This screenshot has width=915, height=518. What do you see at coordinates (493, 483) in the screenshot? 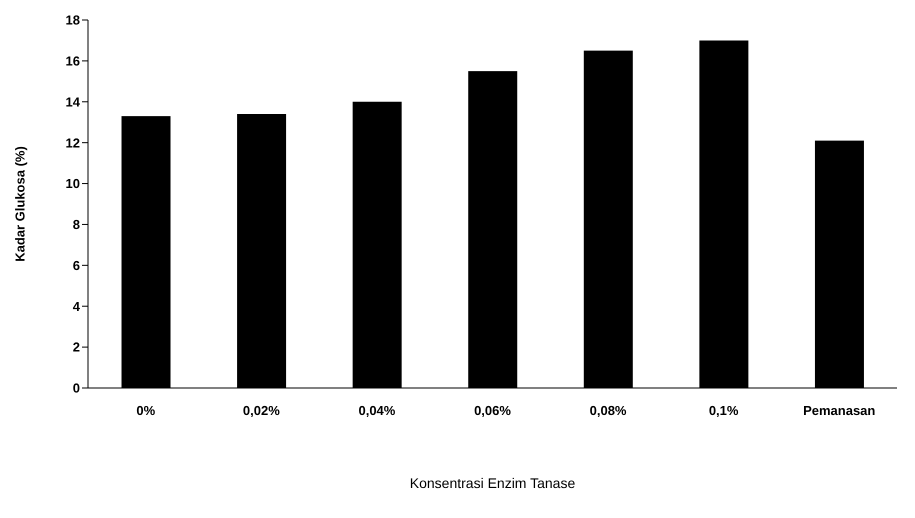
I see `x-axis-title: Konsentrasi Enzim Tanase` at bounding box center [493, 483].